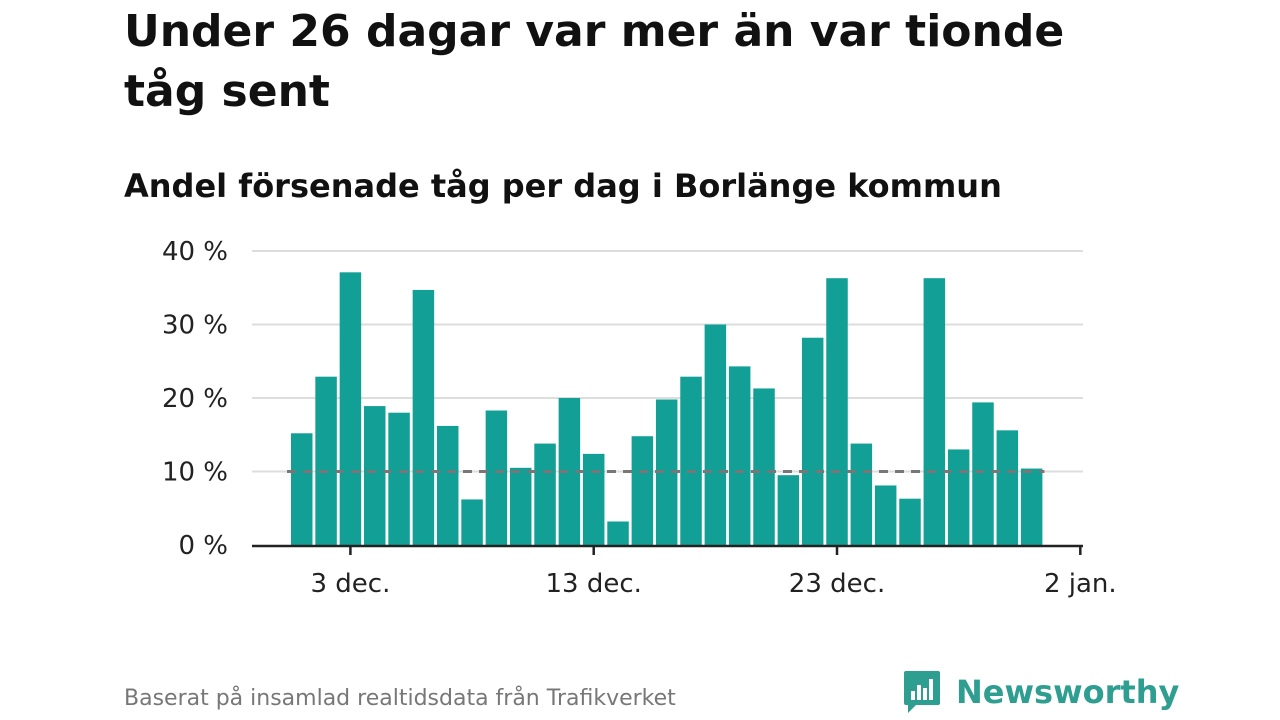  Describe the element at coordinates (1068, 692) in the screenshot. I see `brand-name: Newsworthy` at that location.